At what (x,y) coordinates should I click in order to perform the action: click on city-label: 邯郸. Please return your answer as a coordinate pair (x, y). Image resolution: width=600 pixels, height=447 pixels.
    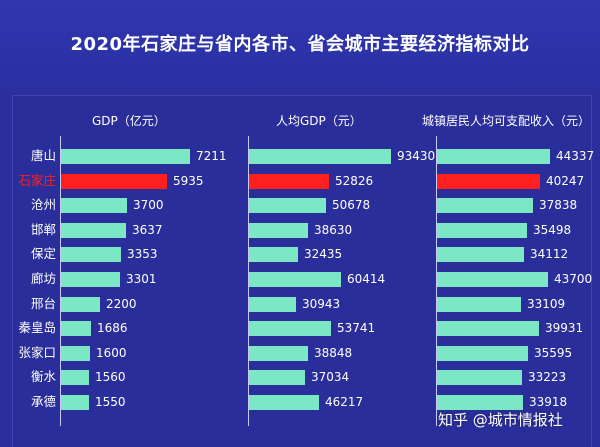
    Looking at the image, I should click on (43, 229).